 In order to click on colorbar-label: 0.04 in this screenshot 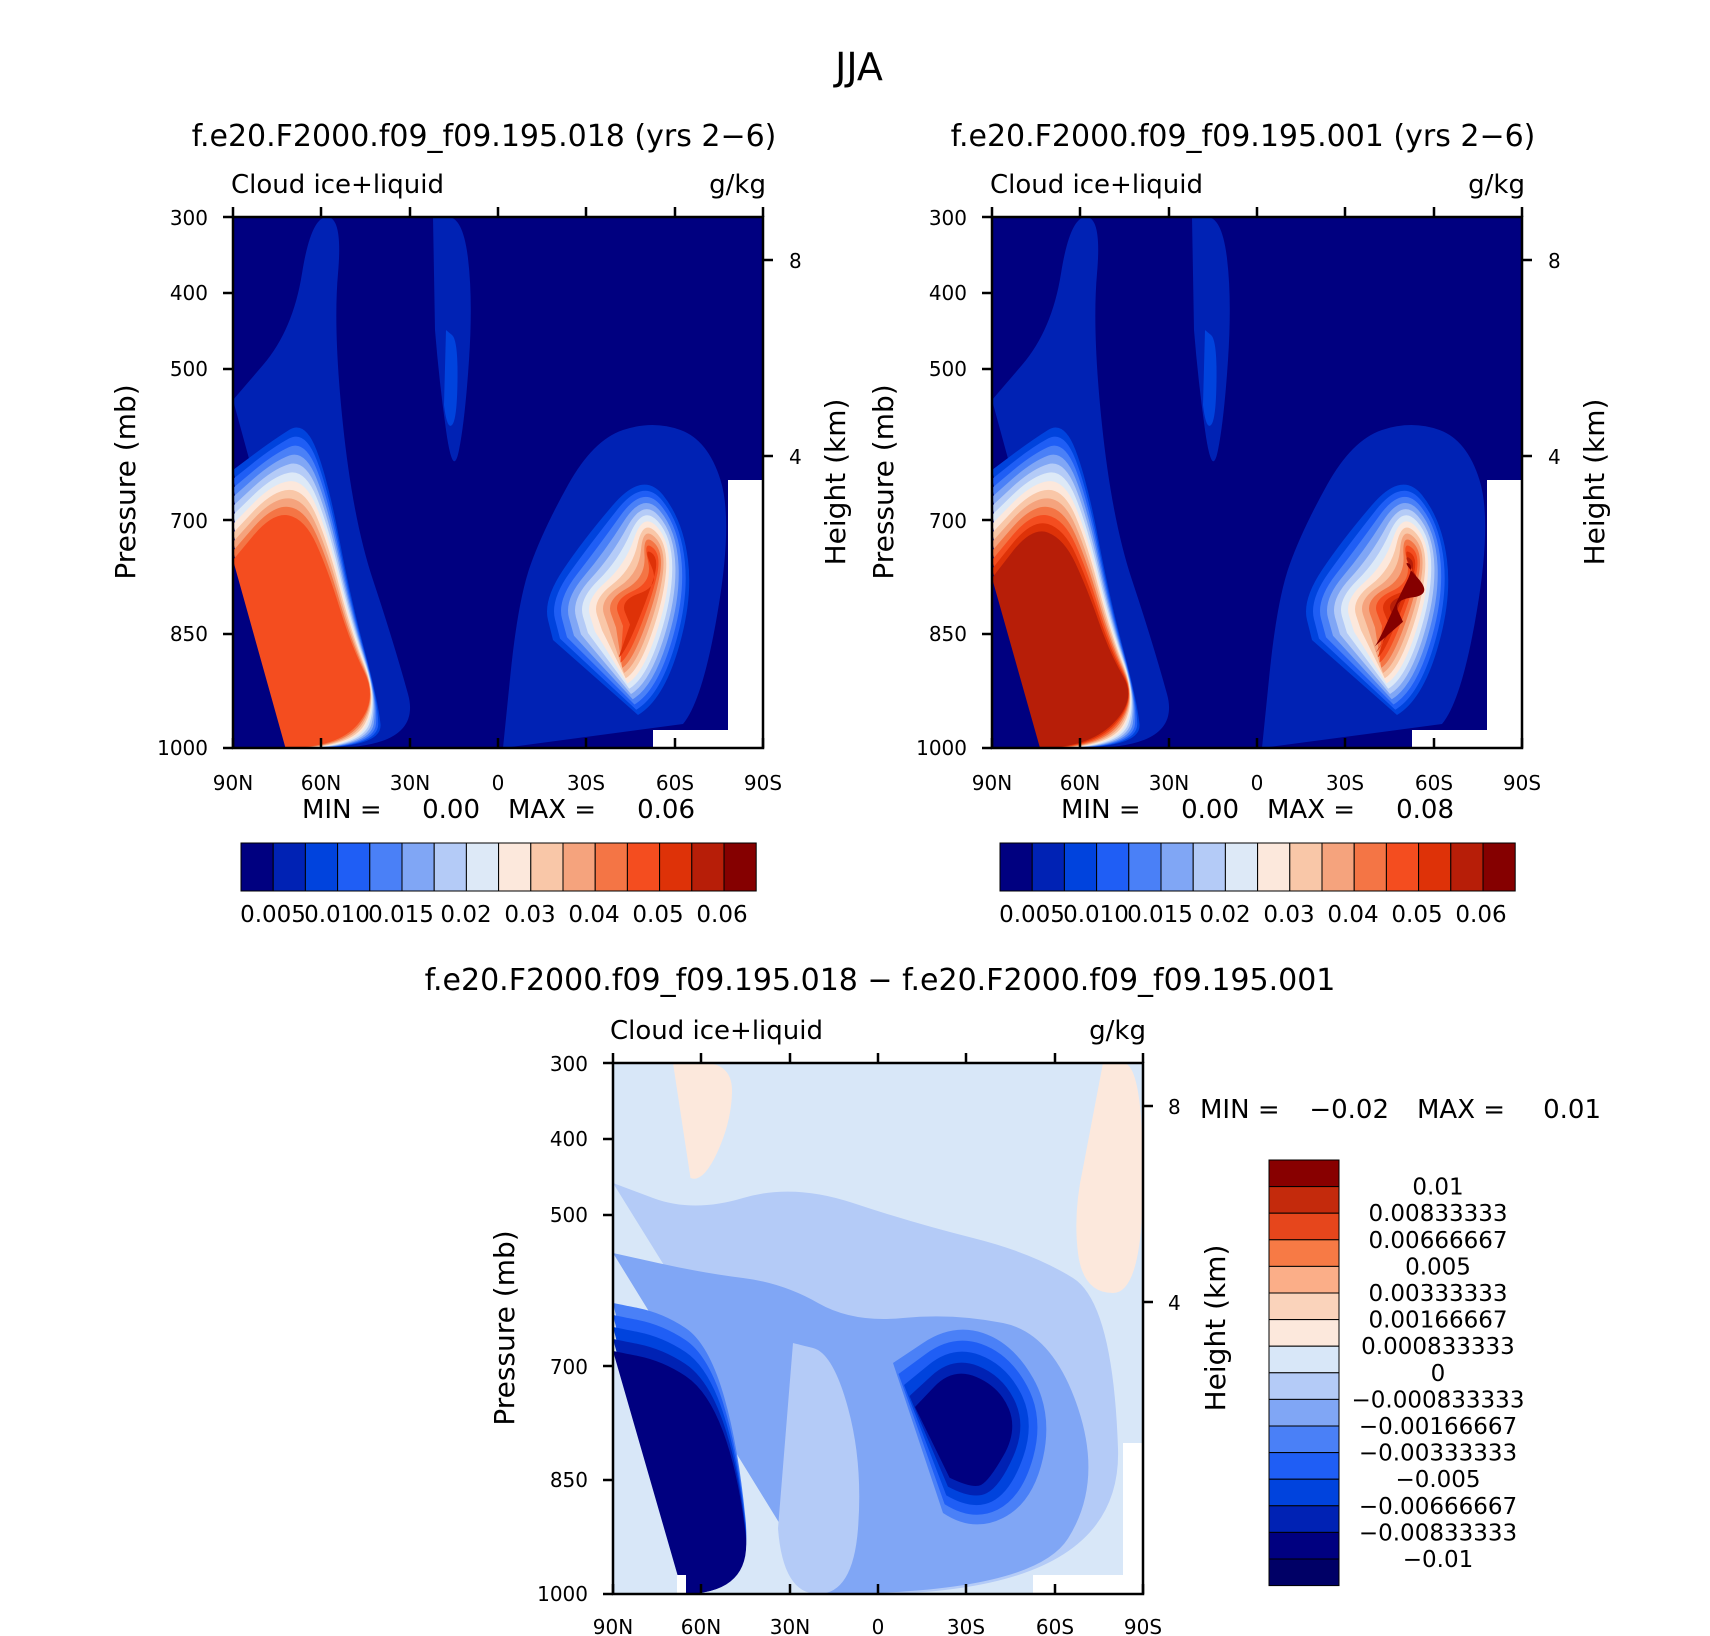, I will do `click(1352, 915)`.